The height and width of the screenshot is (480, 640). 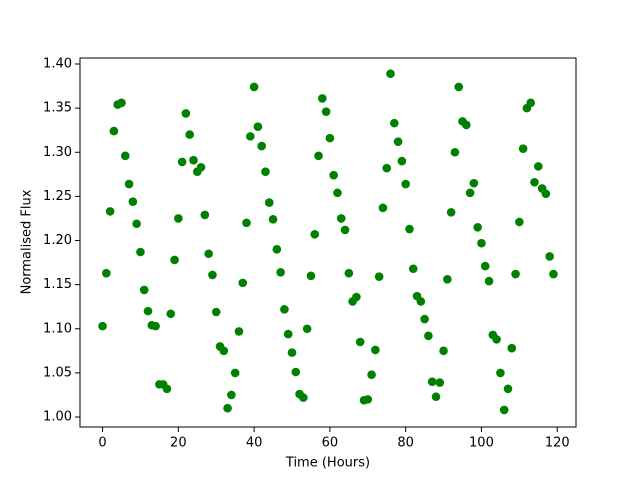 I want to click on y-tick-label: 1.35, so click(x=57, y=108).